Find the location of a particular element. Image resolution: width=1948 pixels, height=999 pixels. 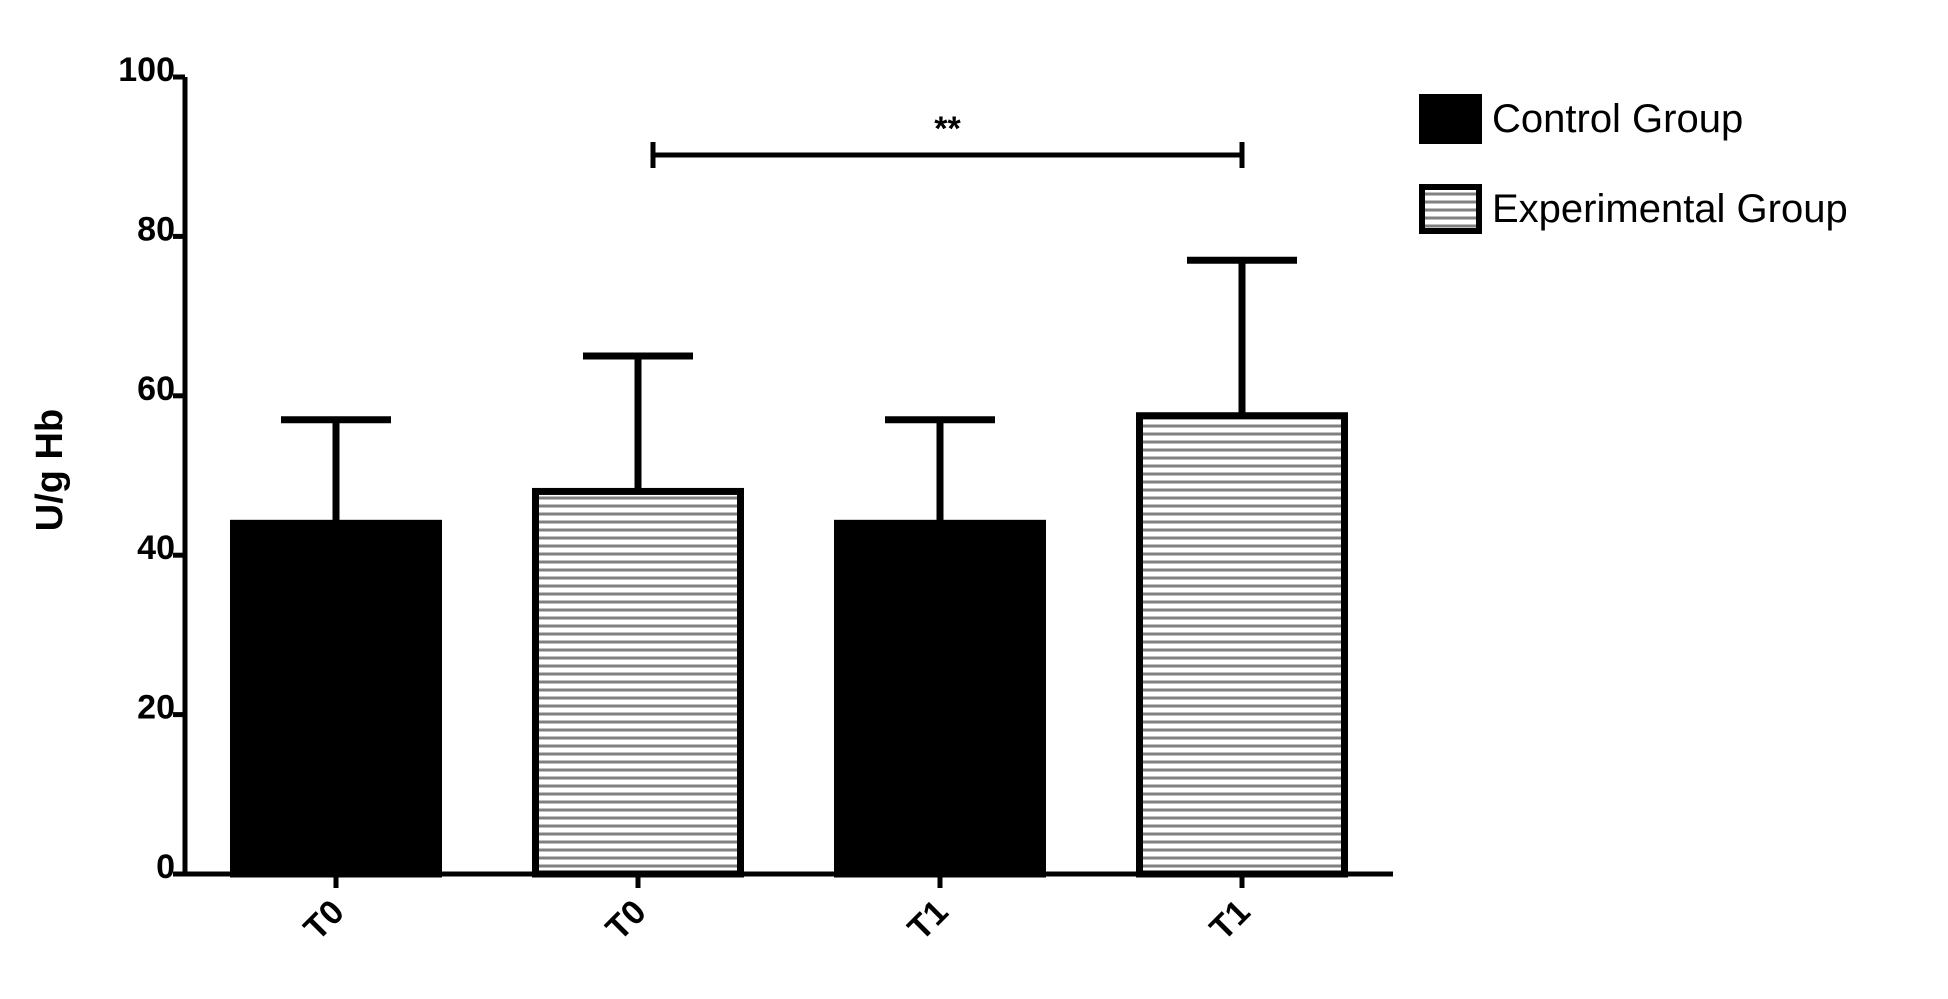

y-tick-label: 60 is located at coordinates (156, 389).